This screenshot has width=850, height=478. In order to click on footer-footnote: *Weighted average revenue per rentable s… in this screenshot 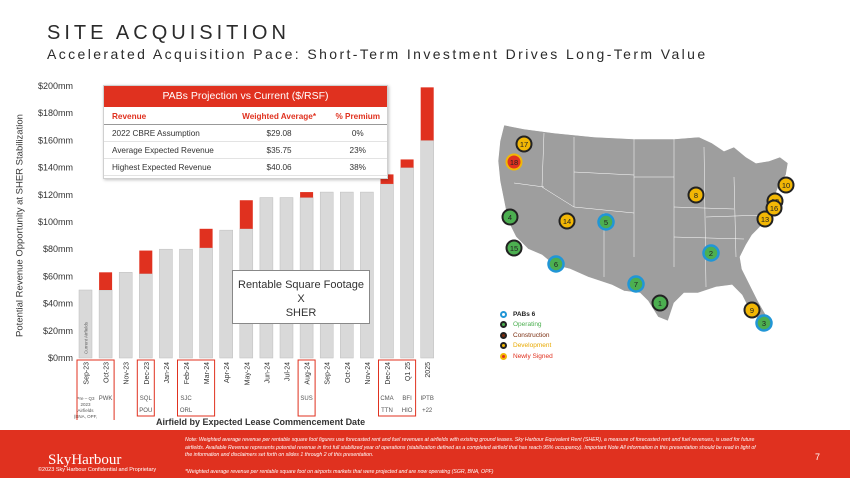, I will do `click(339, 472)`.